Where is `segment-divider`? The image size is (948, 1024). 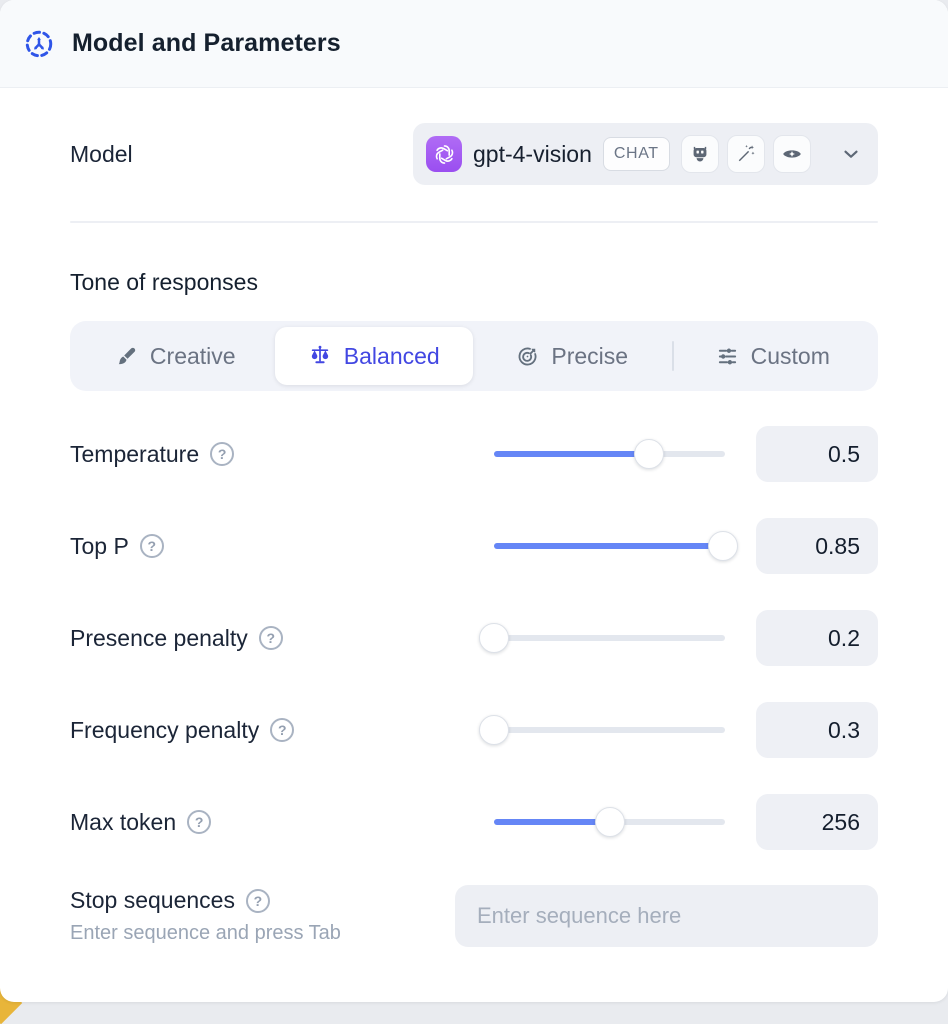
segment-divider is located at coordinates (672, 356).